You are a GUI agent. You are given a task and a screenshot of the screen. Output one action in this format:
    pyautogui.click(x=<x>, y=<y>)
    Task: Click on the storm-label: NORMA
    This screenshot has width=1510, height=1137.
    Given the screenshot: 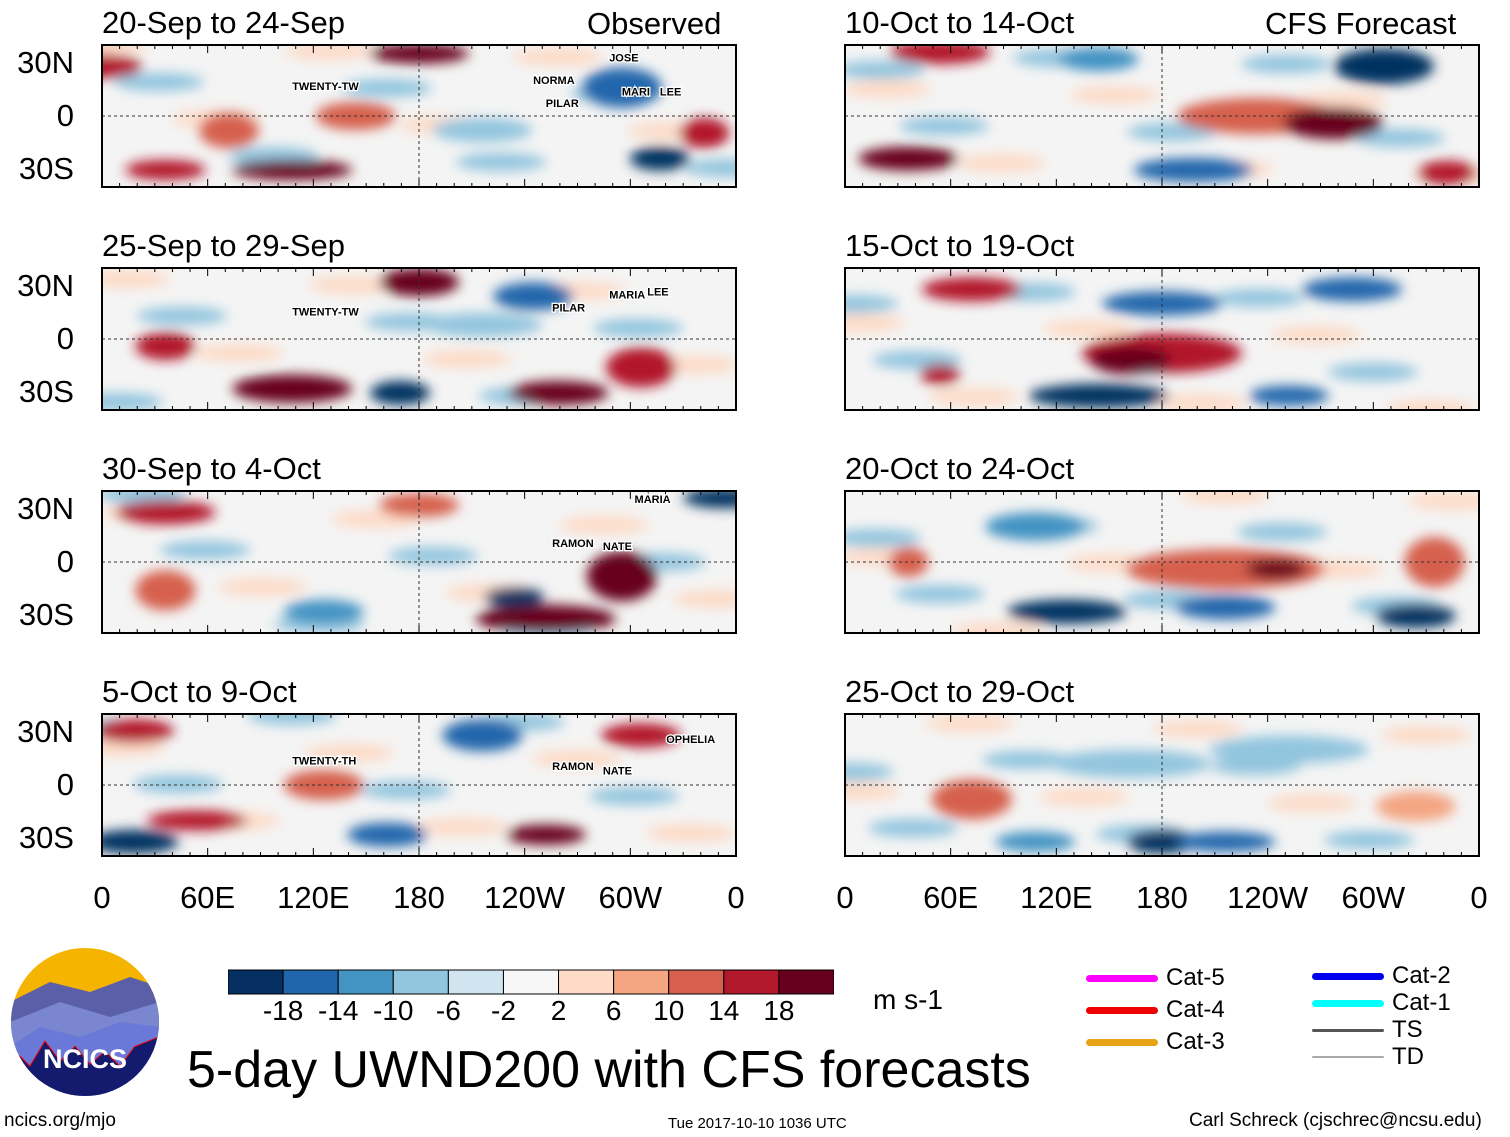 What is the action you would take?
    pyautogui.click(x=554, y=81)
    